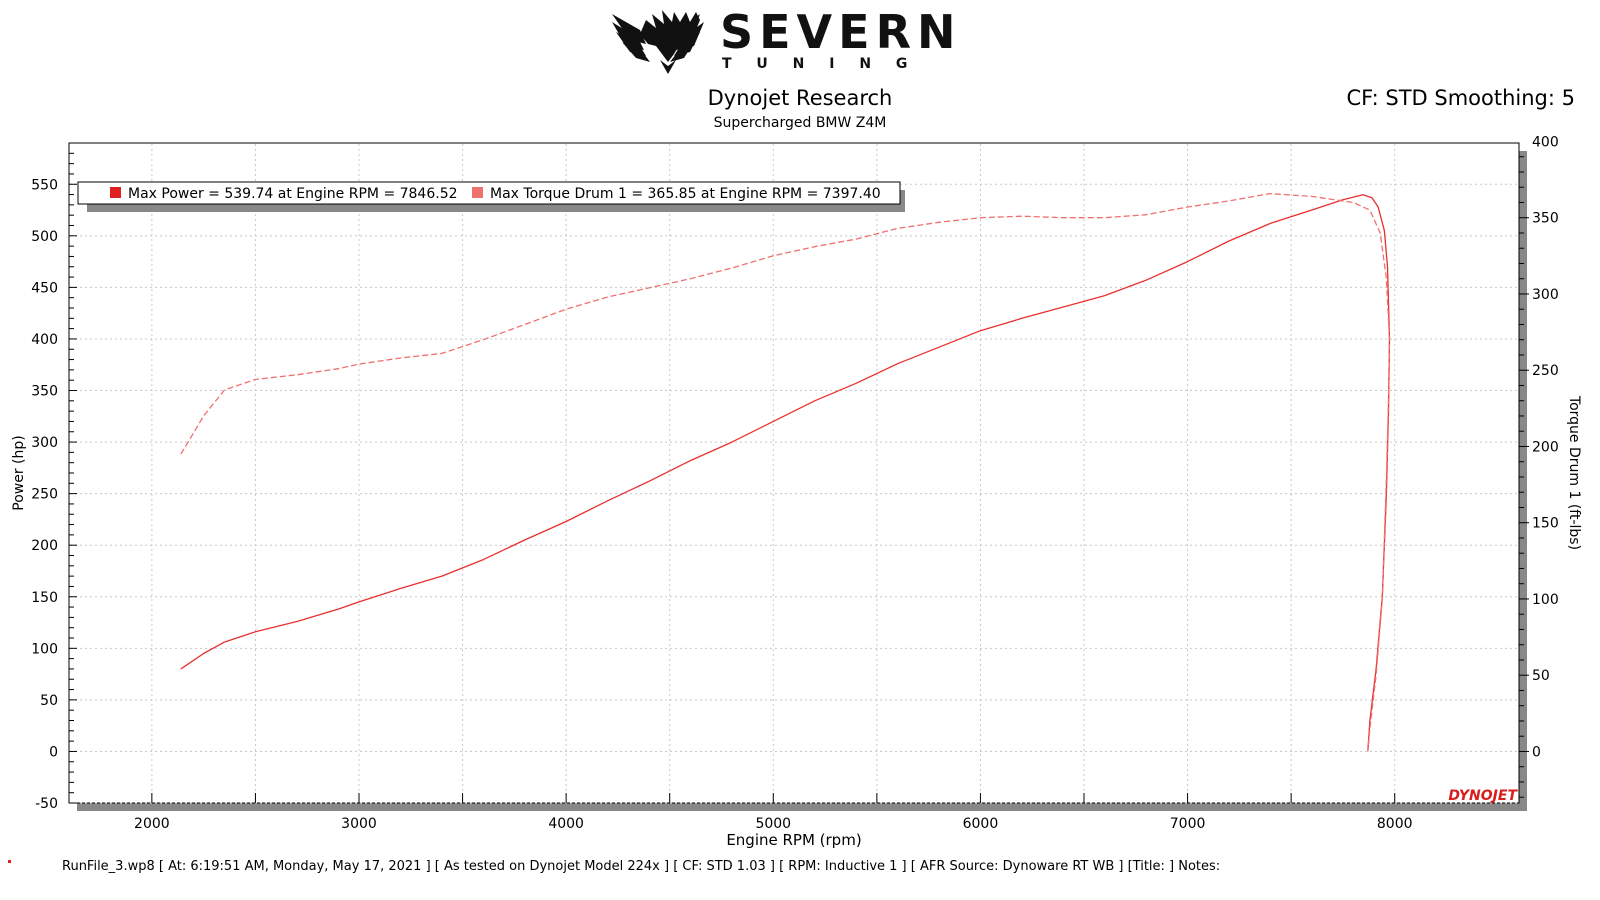  What do you see at coordinates (566, 824) in the screenshot?
I see `x-tick-label: 4000` at bounding box center [566, 824].